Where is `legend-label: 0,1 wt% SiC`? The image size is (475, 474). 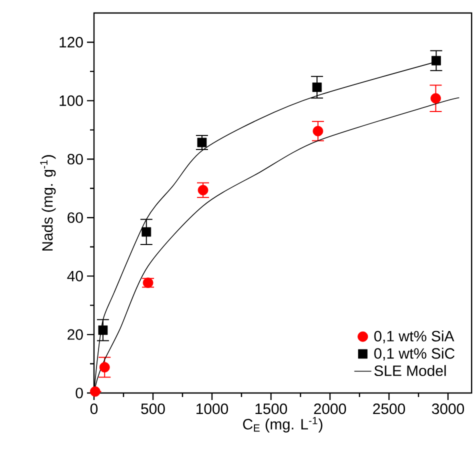 legend-label: 0,1 wt% SiC is located at coordinates (414, 354).